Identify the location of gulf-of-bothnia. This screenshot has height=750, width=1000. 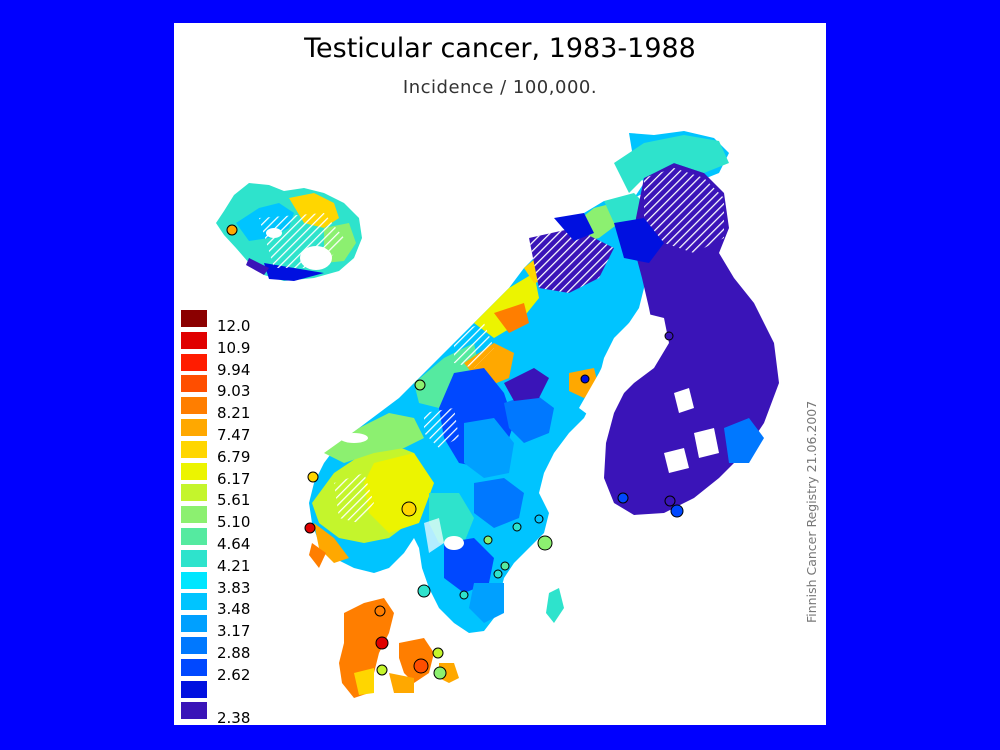
(624, 368).